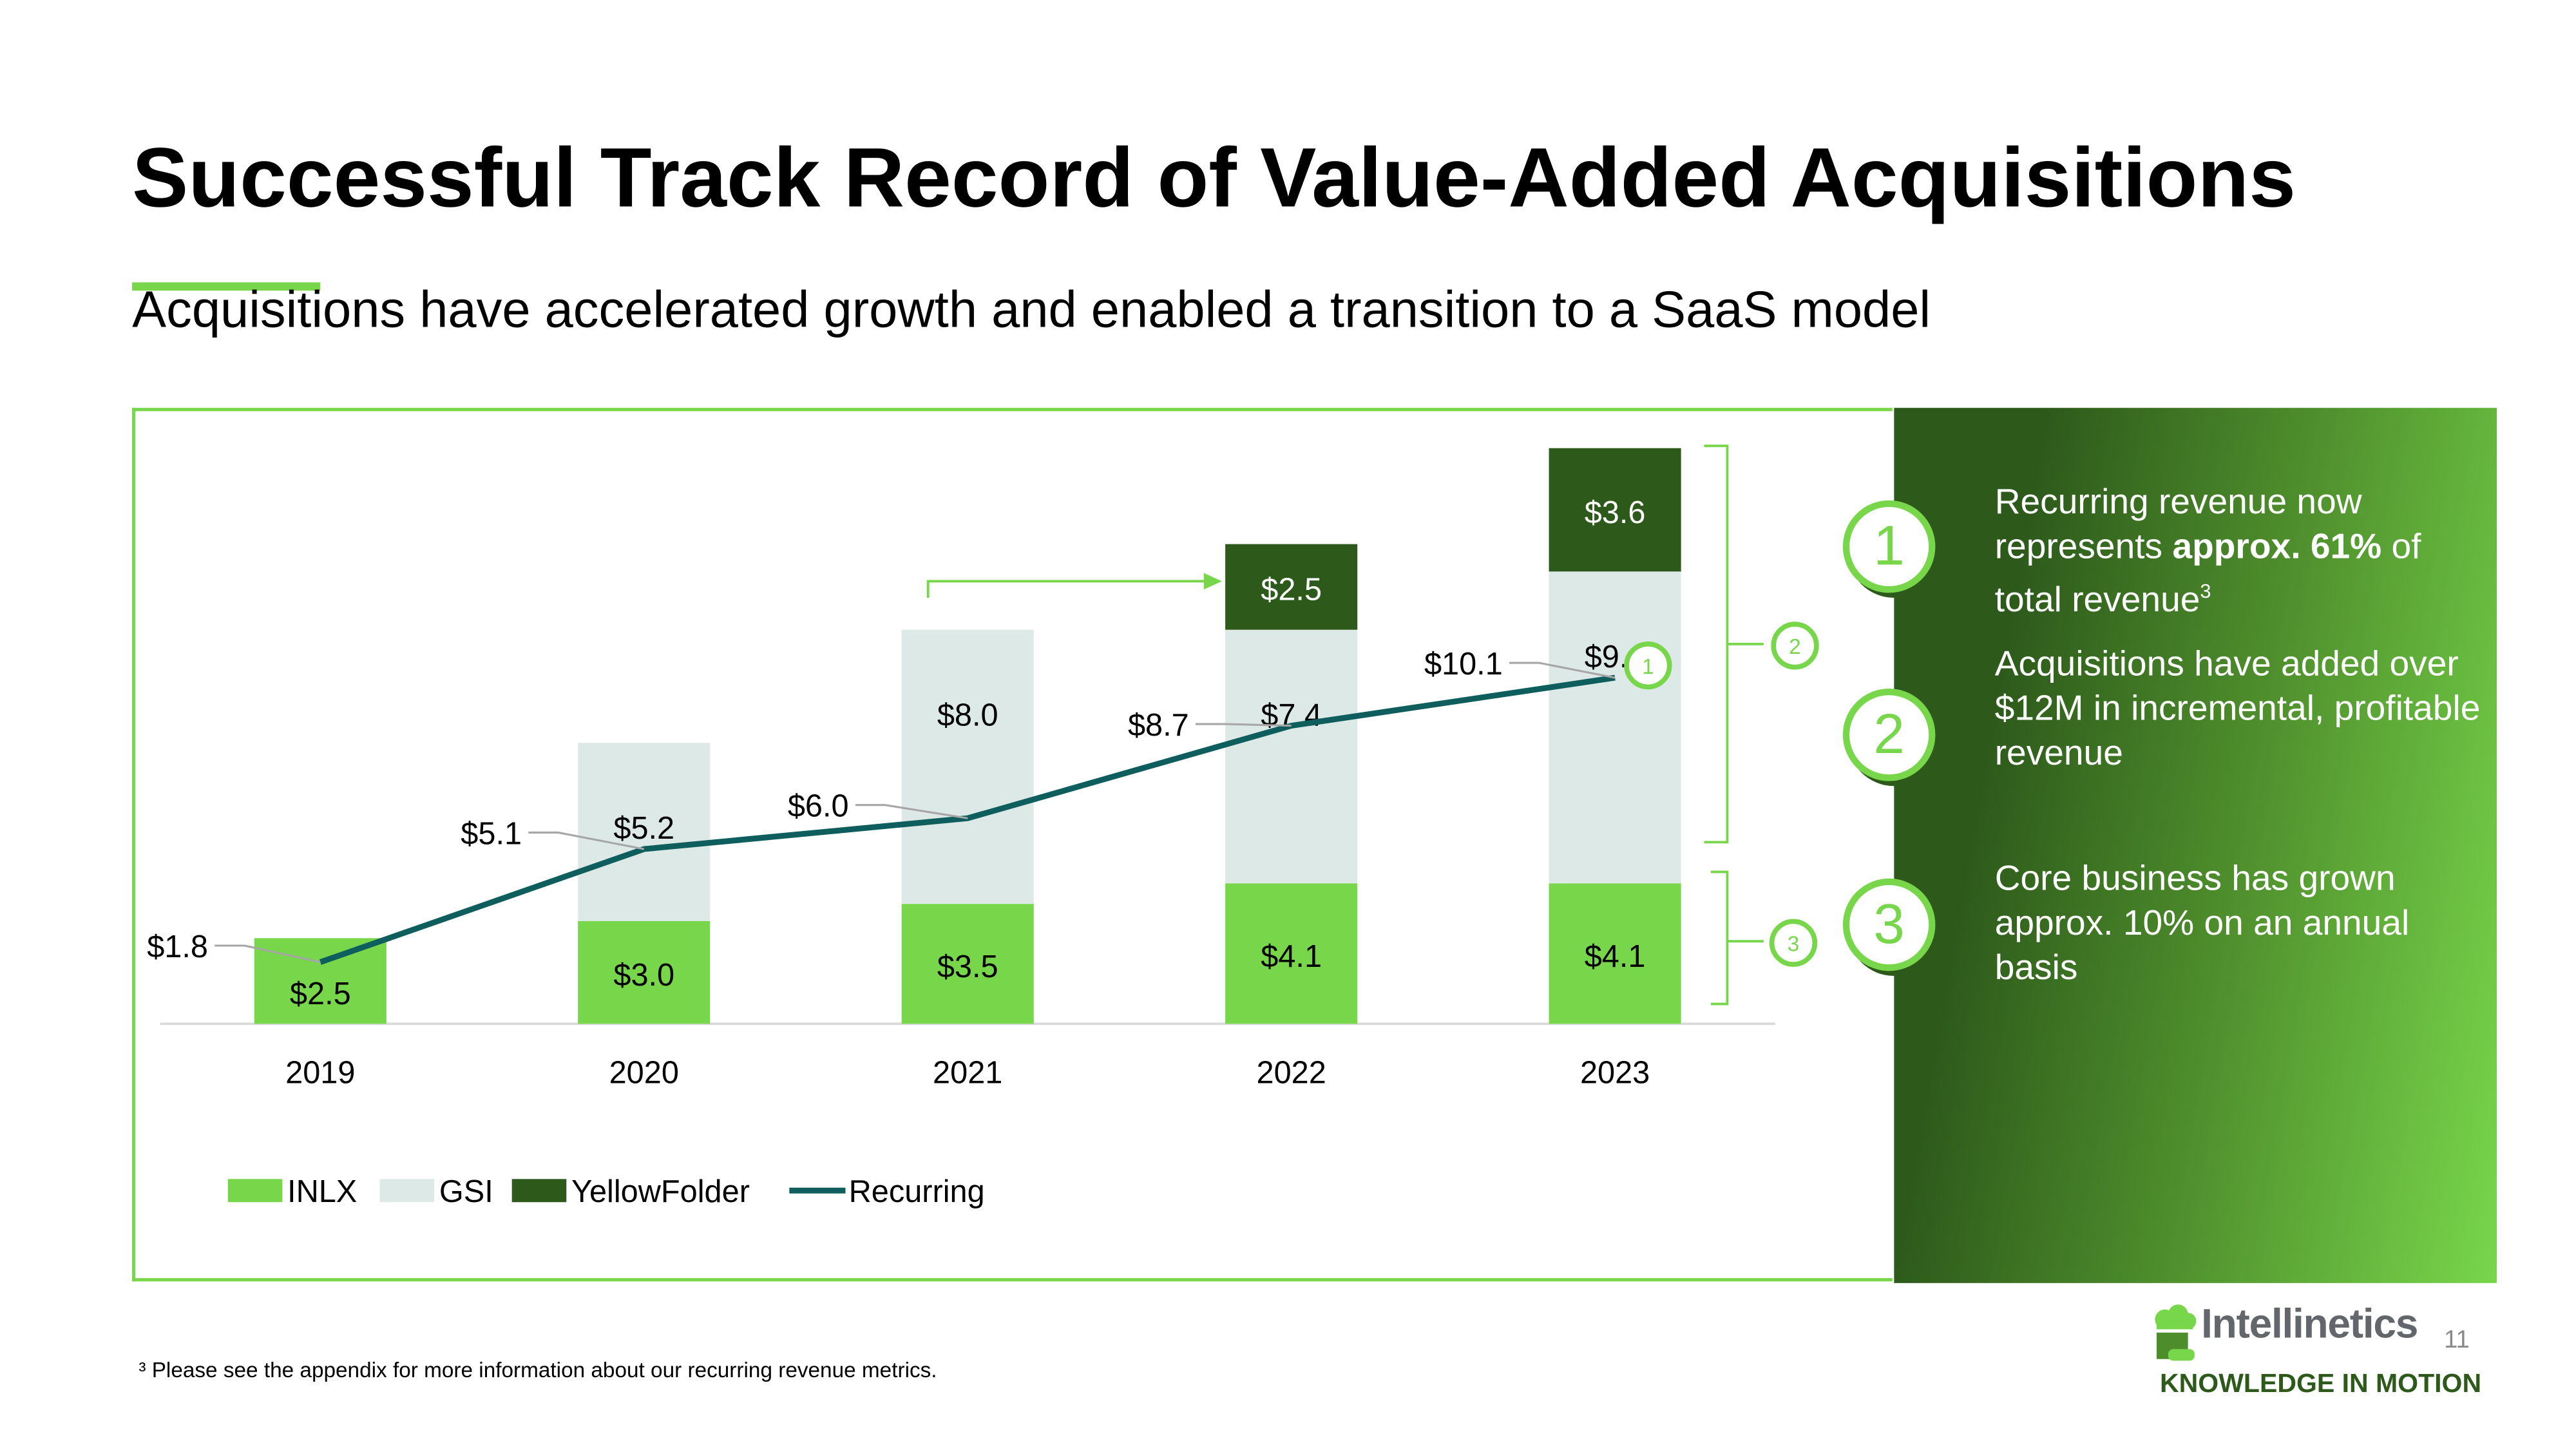 This screenshot has height=1450, width=2576. I want to click on highlight-number-2: 2, so click(1889, 734).